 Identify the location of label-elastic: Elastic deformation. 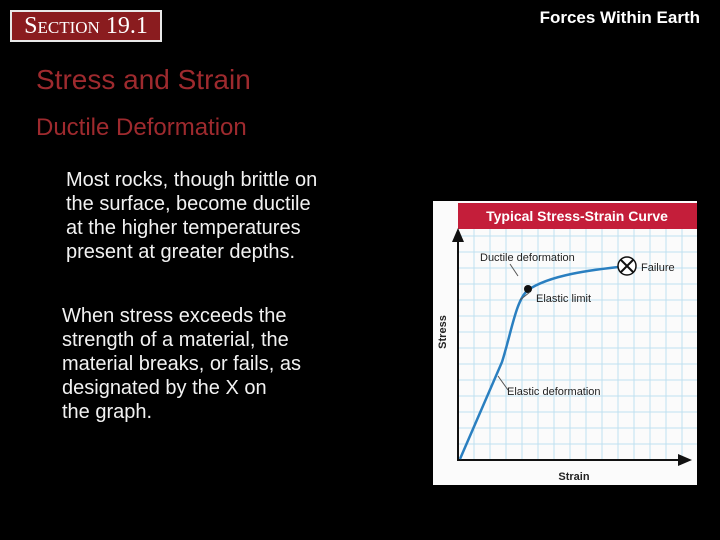
(554, 392).